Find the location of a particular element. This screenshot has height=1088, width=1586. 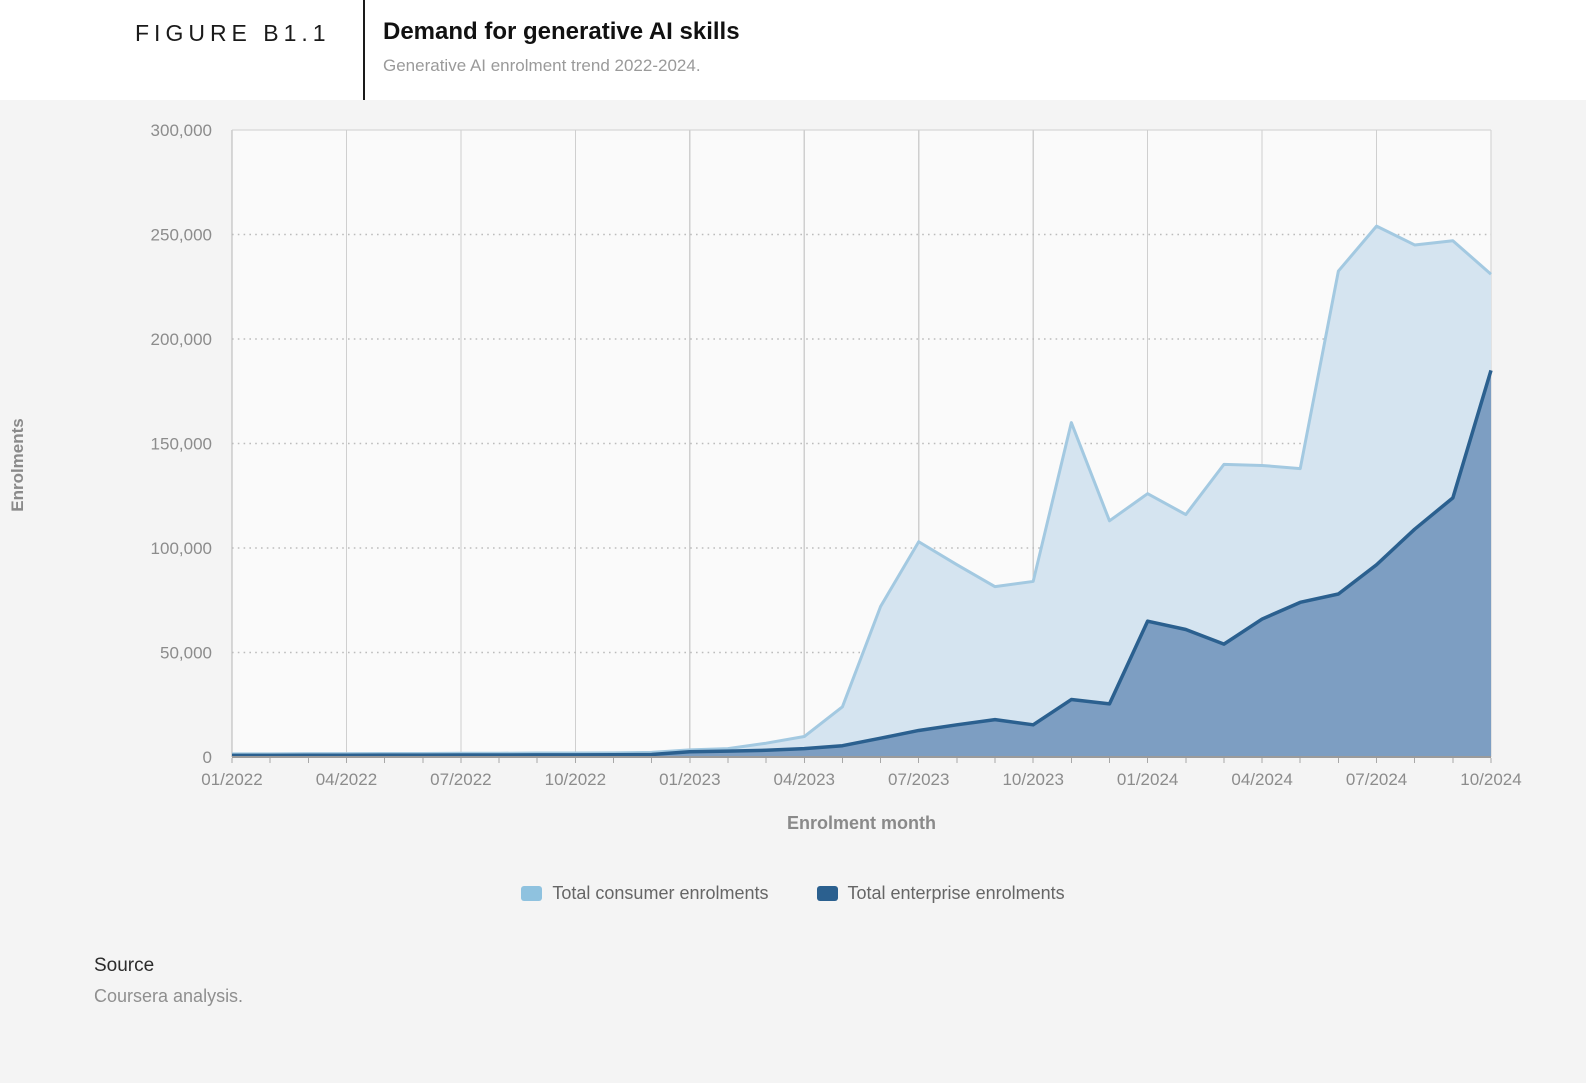

x-tick-label: 04/2023 is located at coordinates (804, 779).